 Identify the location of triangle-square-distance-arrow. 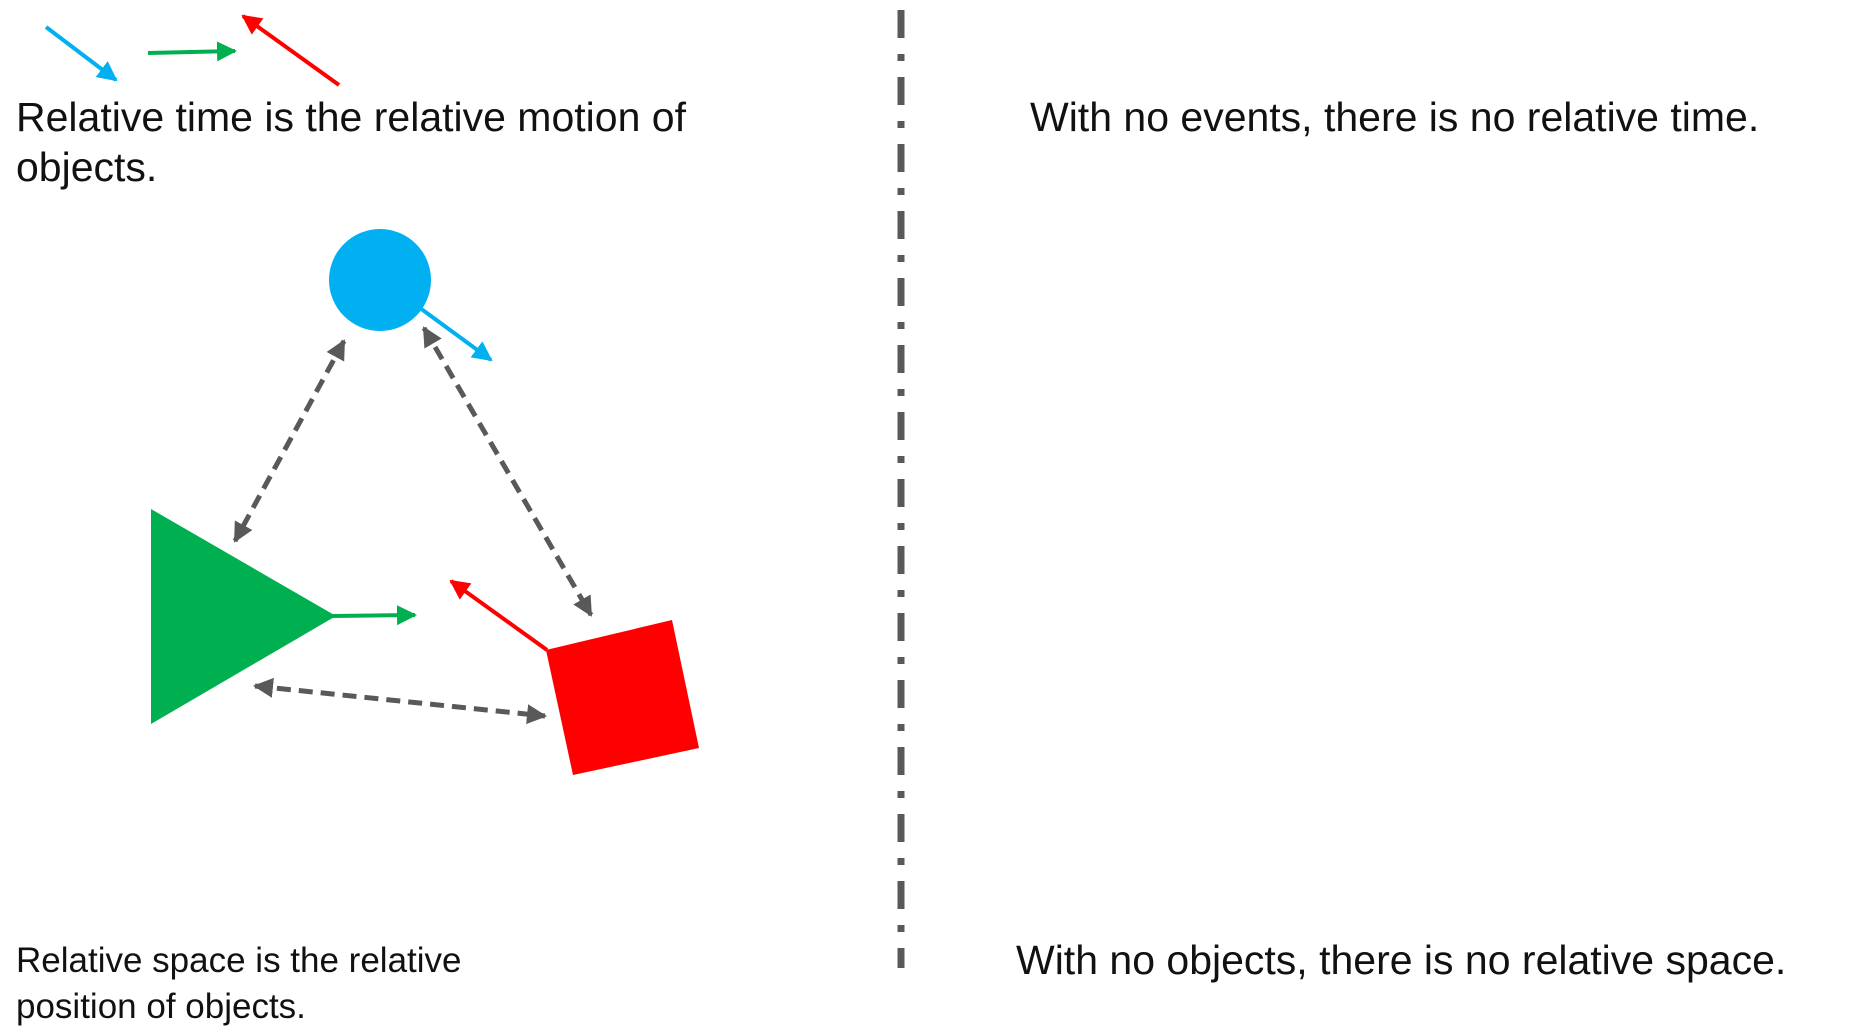
(400, 701).